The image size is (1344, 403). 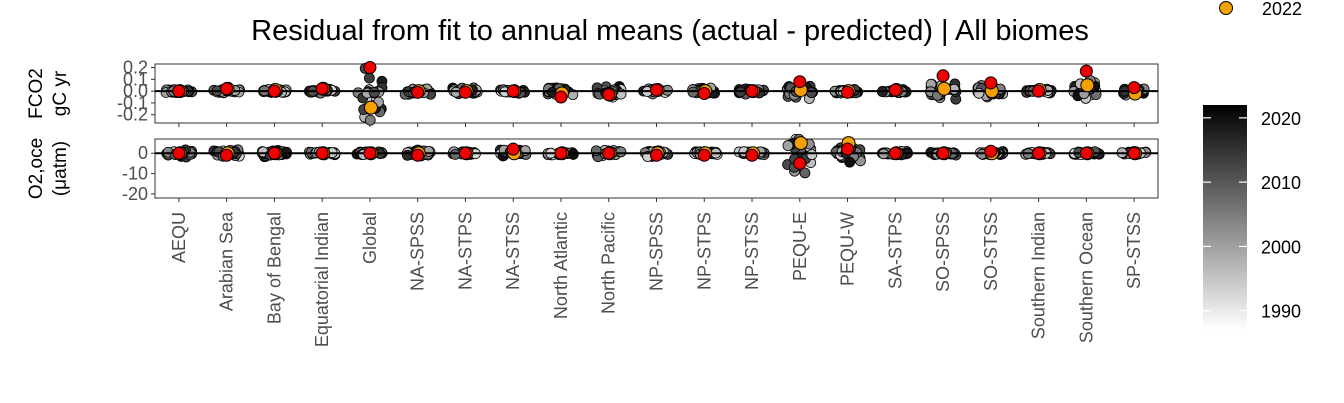 I want to click on y-tick-label: -20, so click(x=135, y=194).